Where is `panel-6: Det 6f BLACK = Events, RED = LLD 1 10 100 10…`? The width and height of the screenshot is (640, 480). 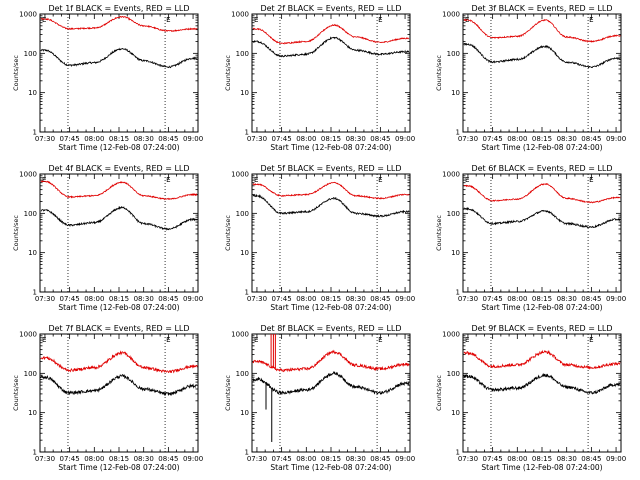
panel-6: Det 6f BLACK = Events, RED = LLD 1 10 100 10… is located at coordinates (530, 238).